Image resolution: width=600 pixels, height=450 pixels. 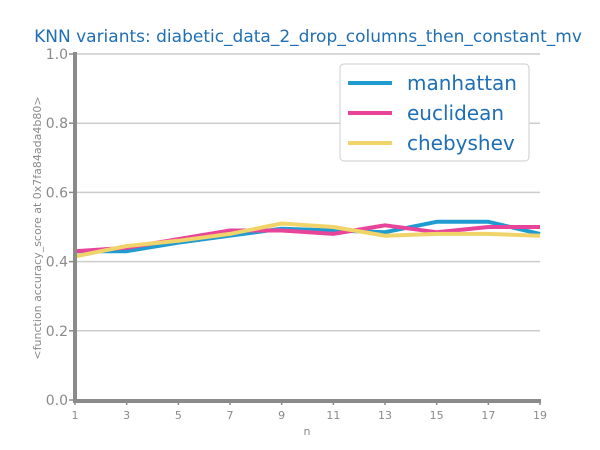 I want to click on series-line-manhattan, so click(x=308, y=236).